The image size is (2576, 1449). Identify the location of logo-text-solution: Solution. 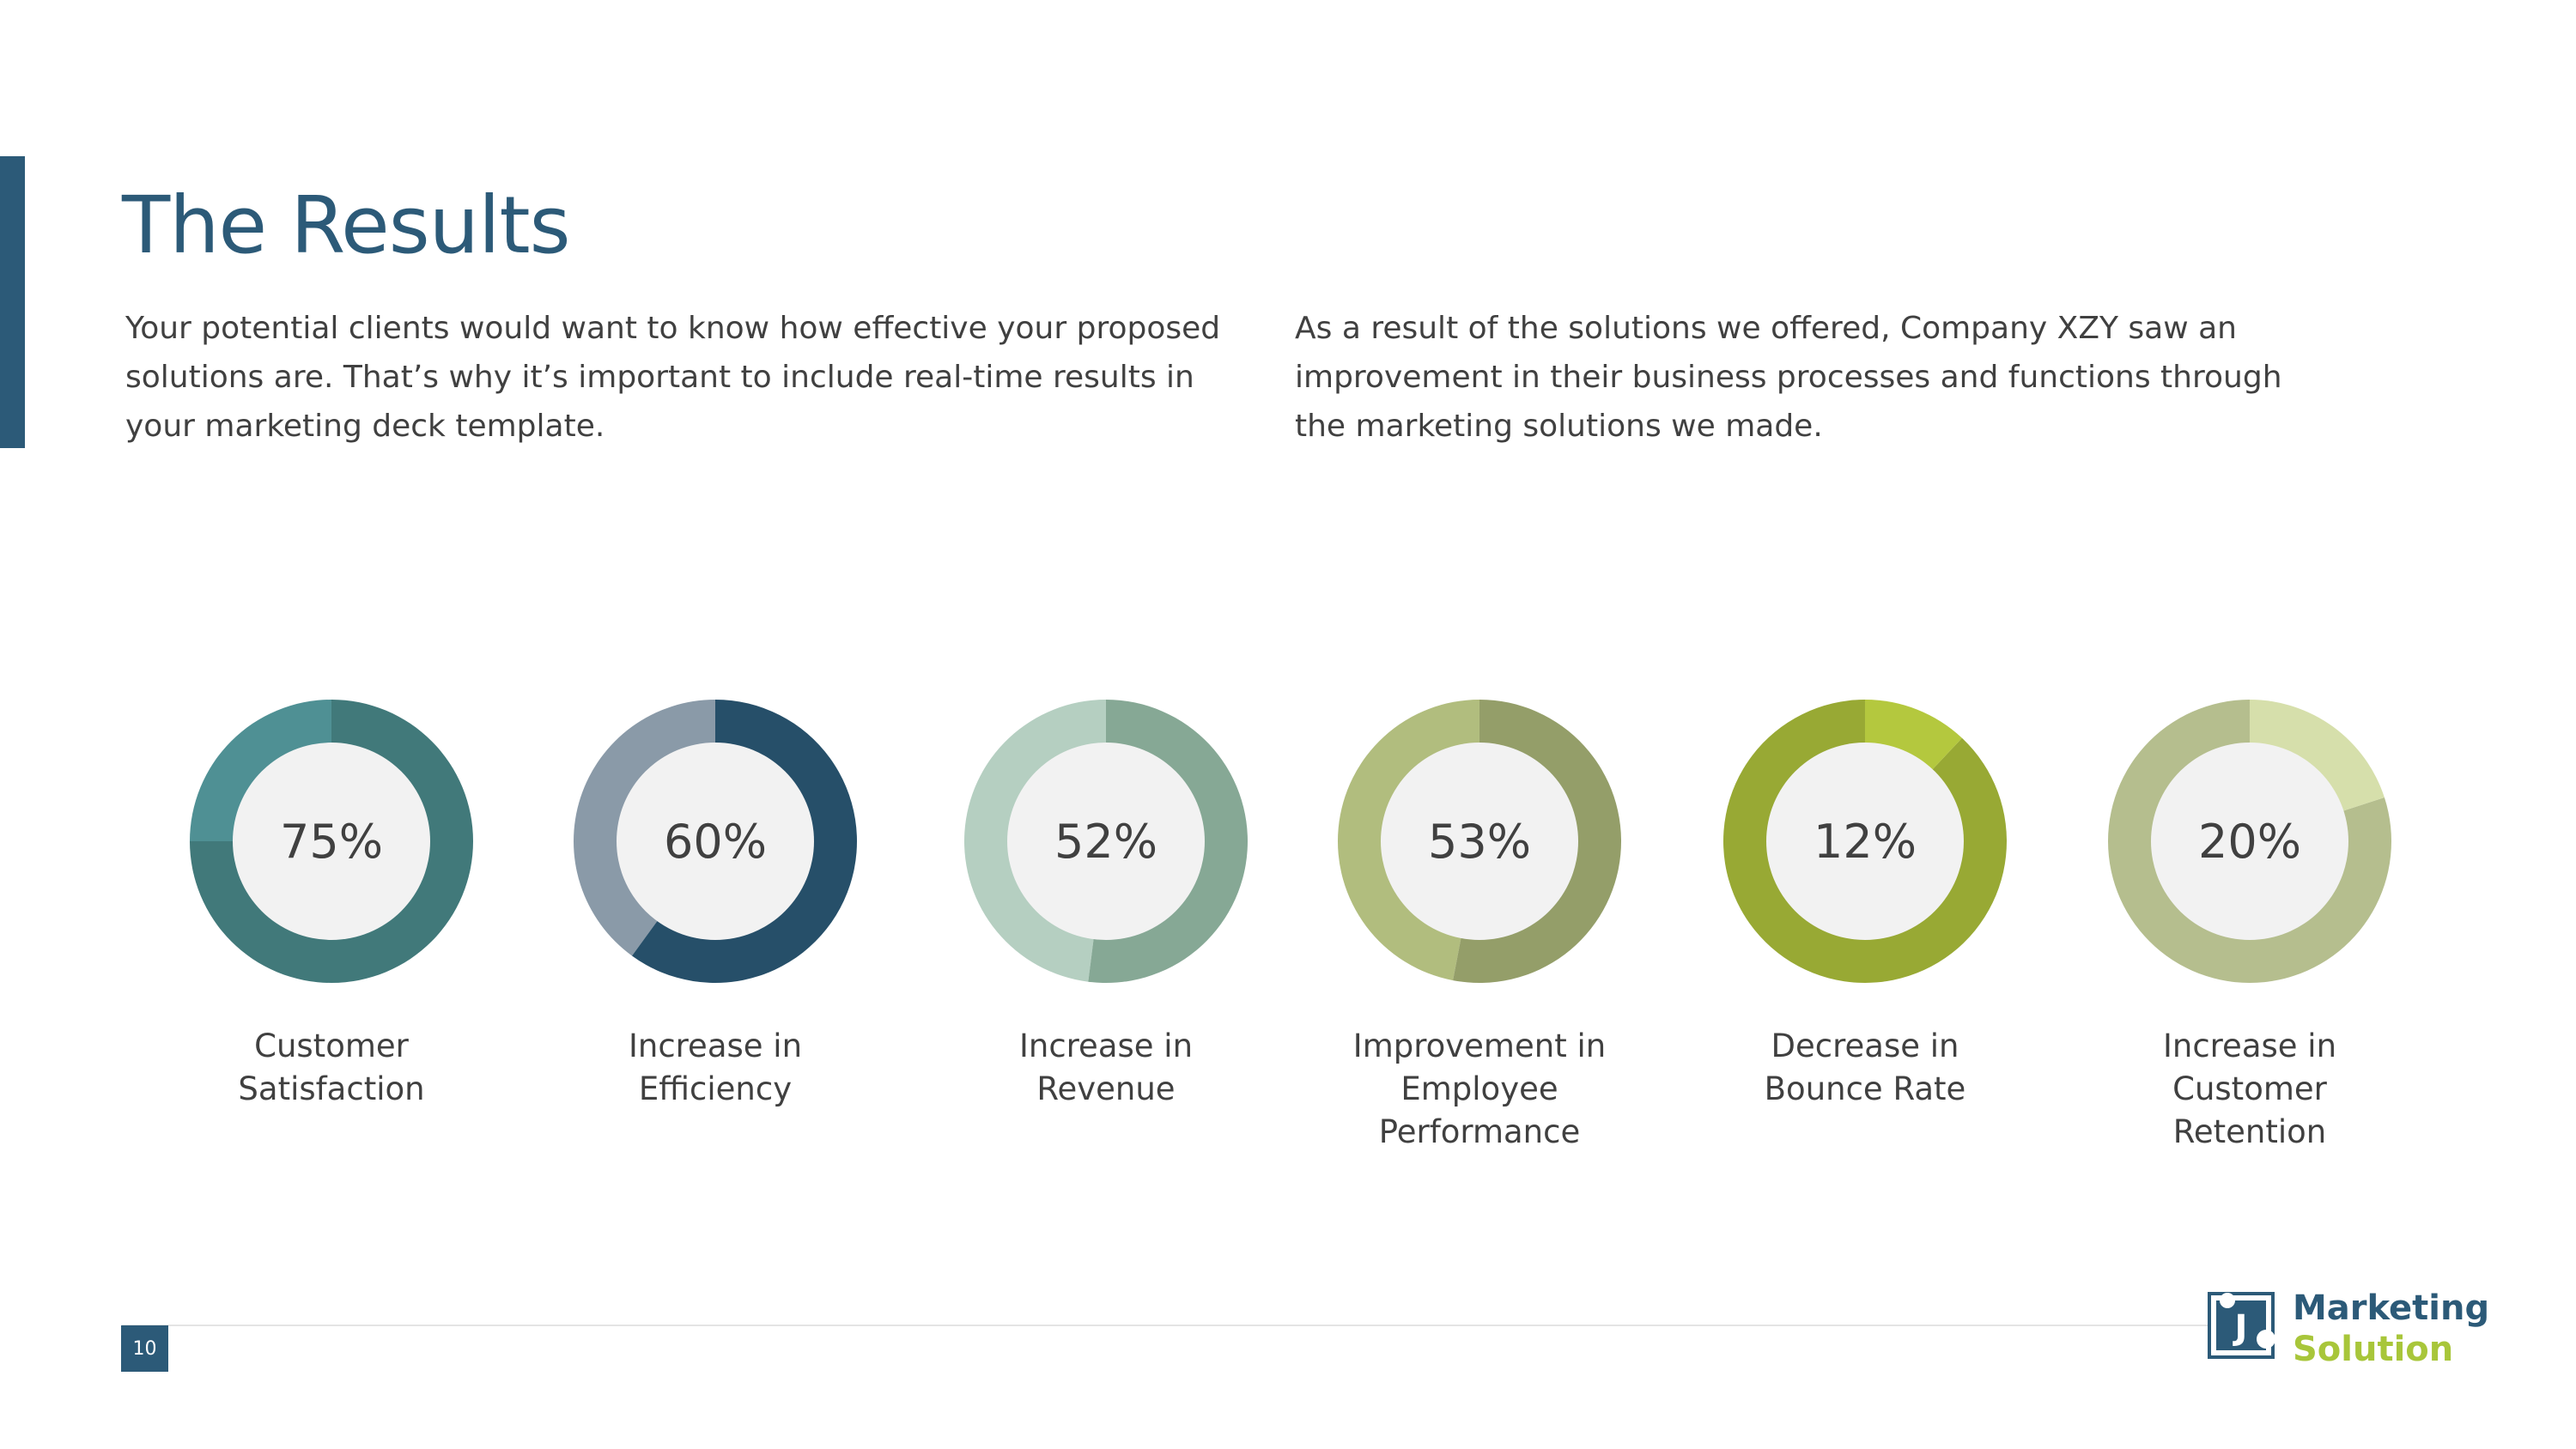
(2374, 1349).